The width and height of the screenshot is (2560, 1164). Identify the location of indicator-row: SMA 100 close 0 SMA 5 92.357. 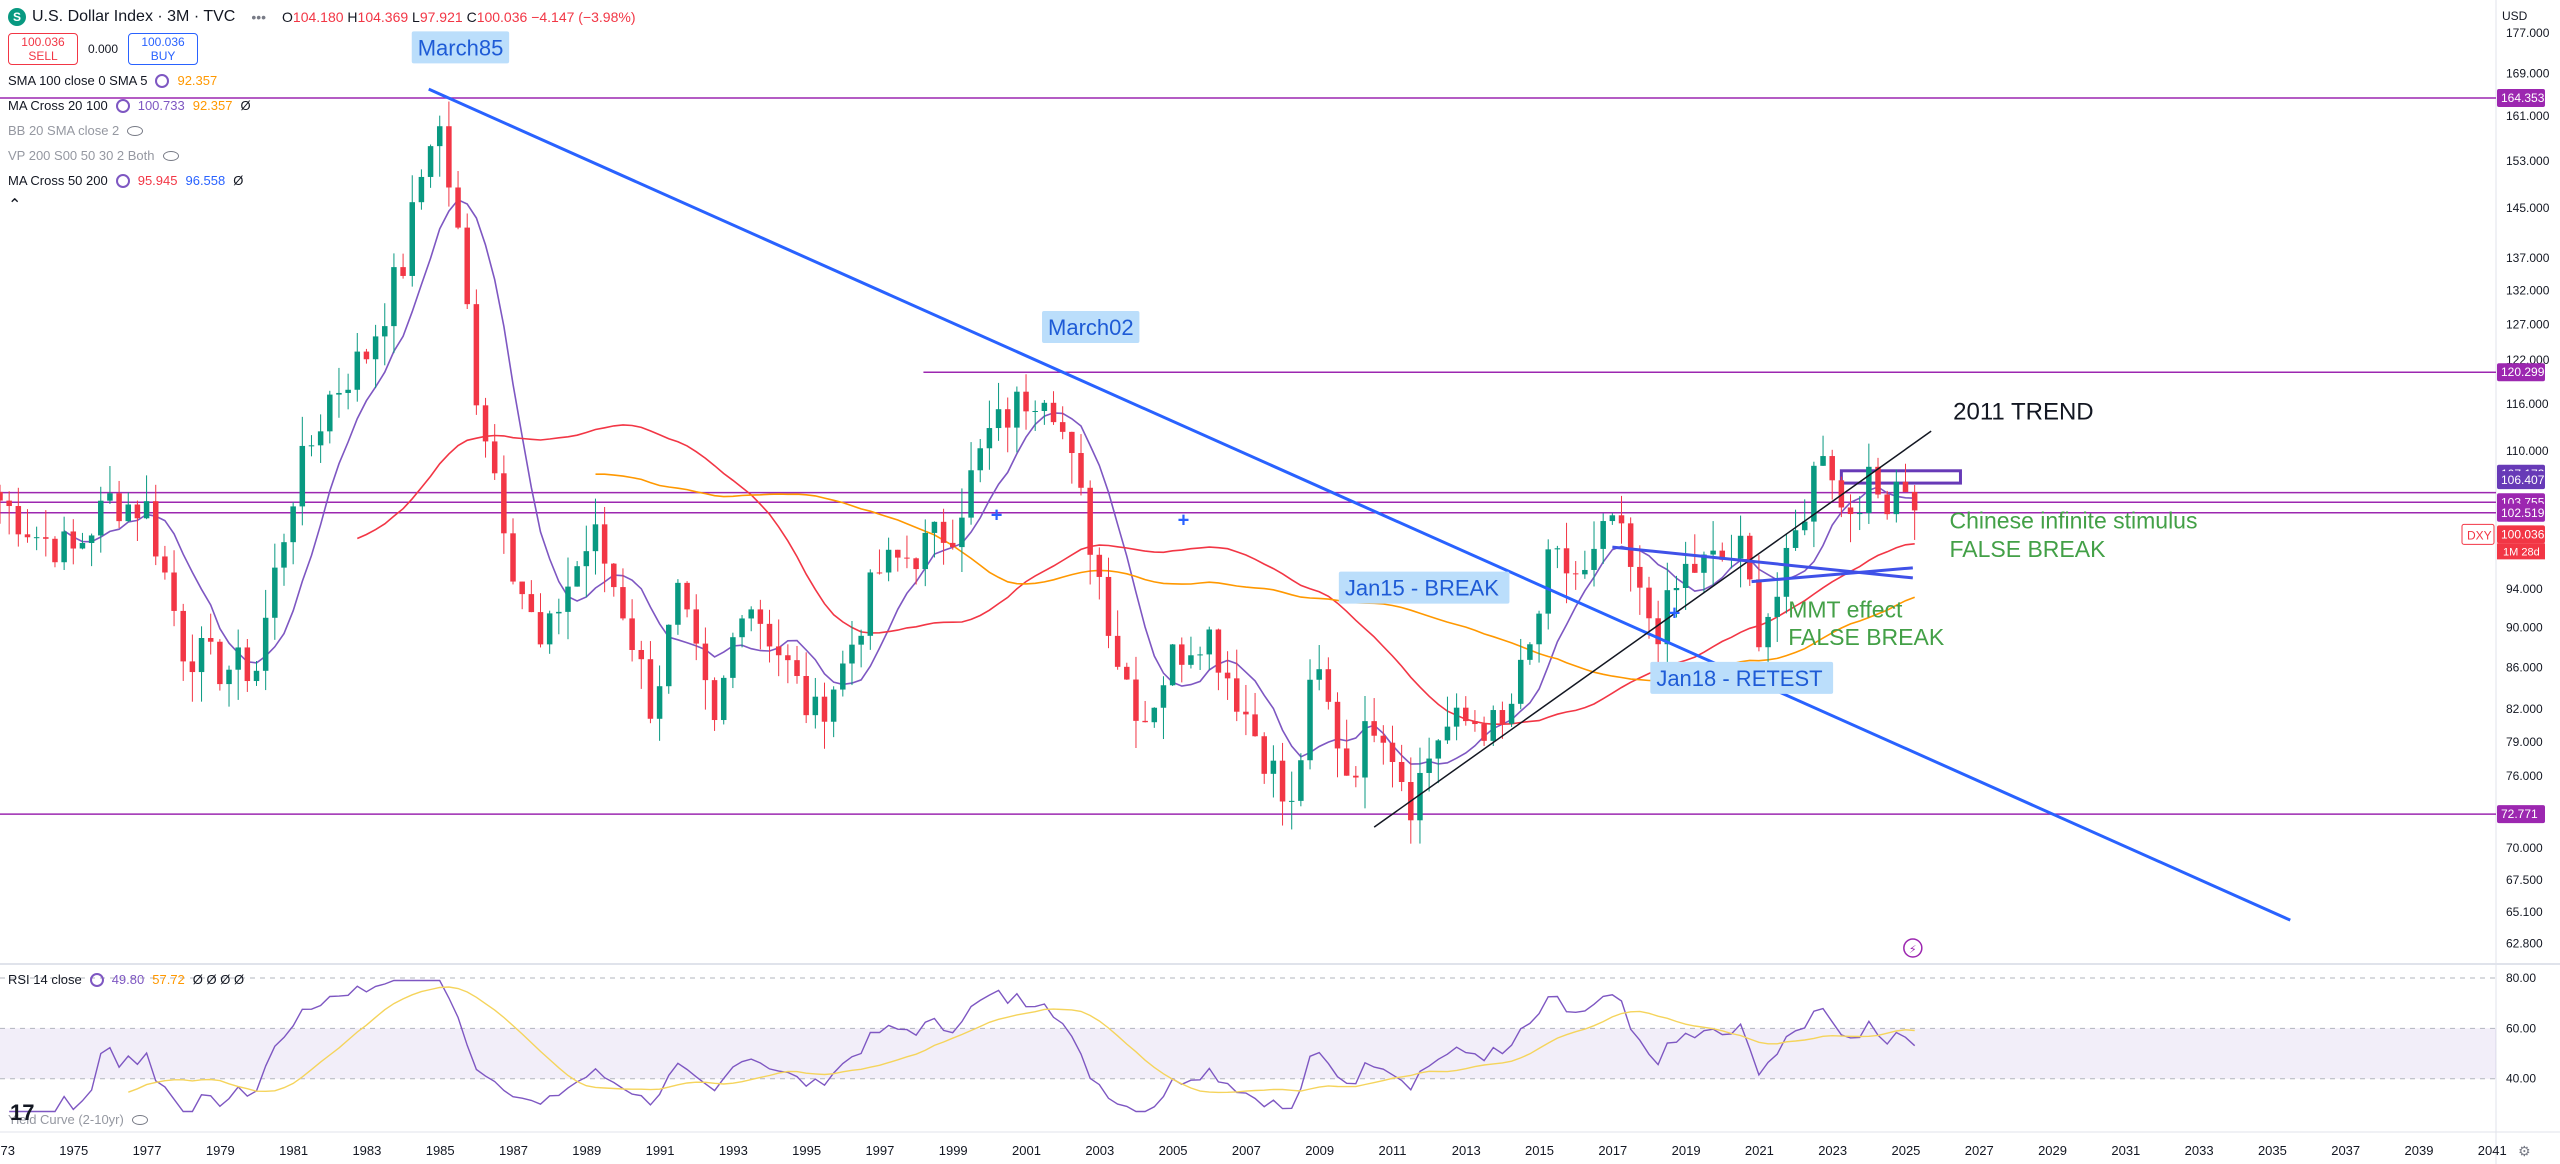
(321, 80).